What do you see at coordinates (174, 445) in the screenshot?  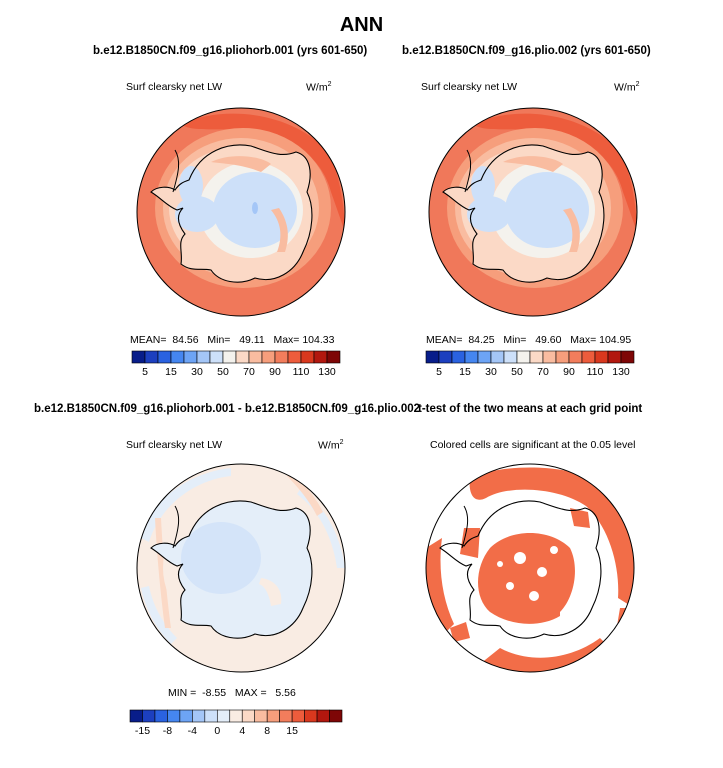 I see `panel-bottom-left-variable: Surf clearsky net LW` at bounding box center [174, 445].